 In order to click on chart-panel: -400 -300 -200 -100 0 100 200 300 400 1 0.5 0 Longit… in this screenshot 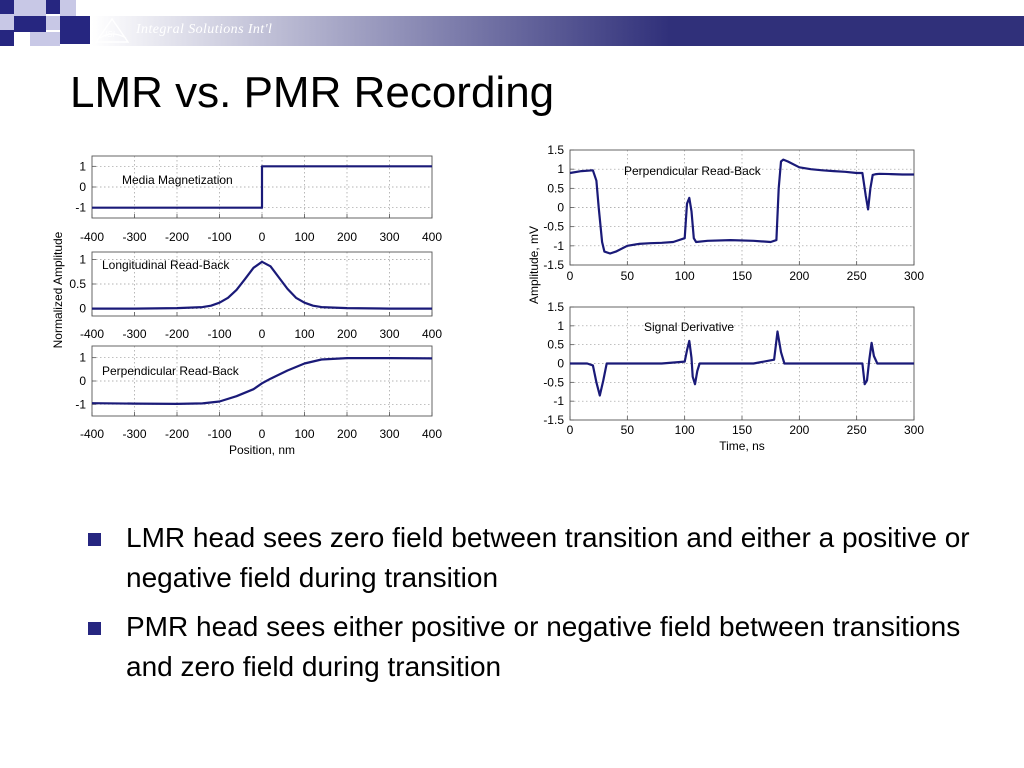, I will do `click(255, 296)`.